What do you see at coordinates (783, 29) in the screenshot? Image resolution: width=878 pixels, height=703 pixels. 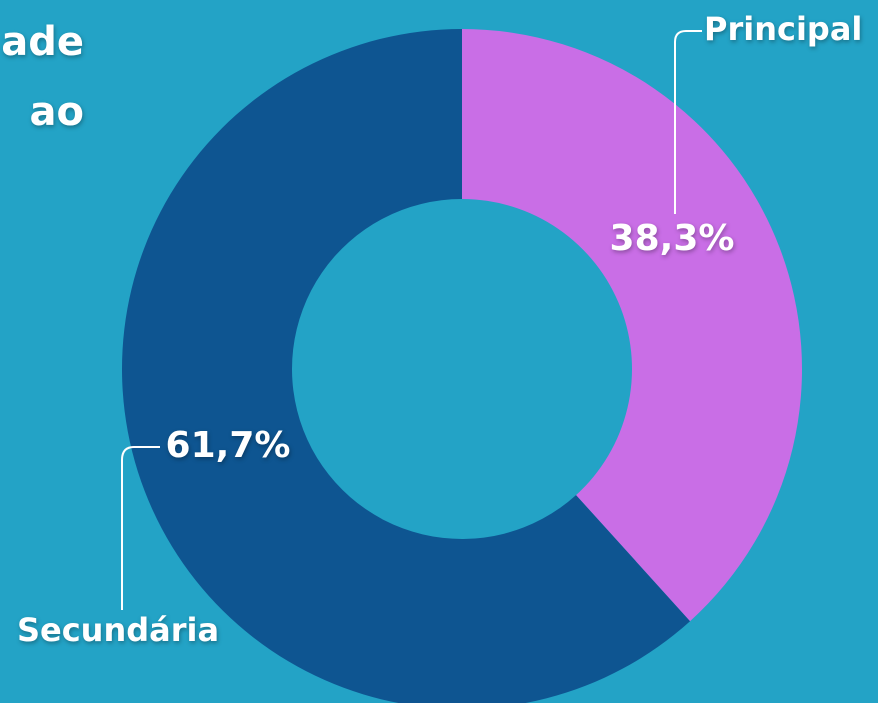 I see `slice-name: Principal` at bounding box center [783, 29].